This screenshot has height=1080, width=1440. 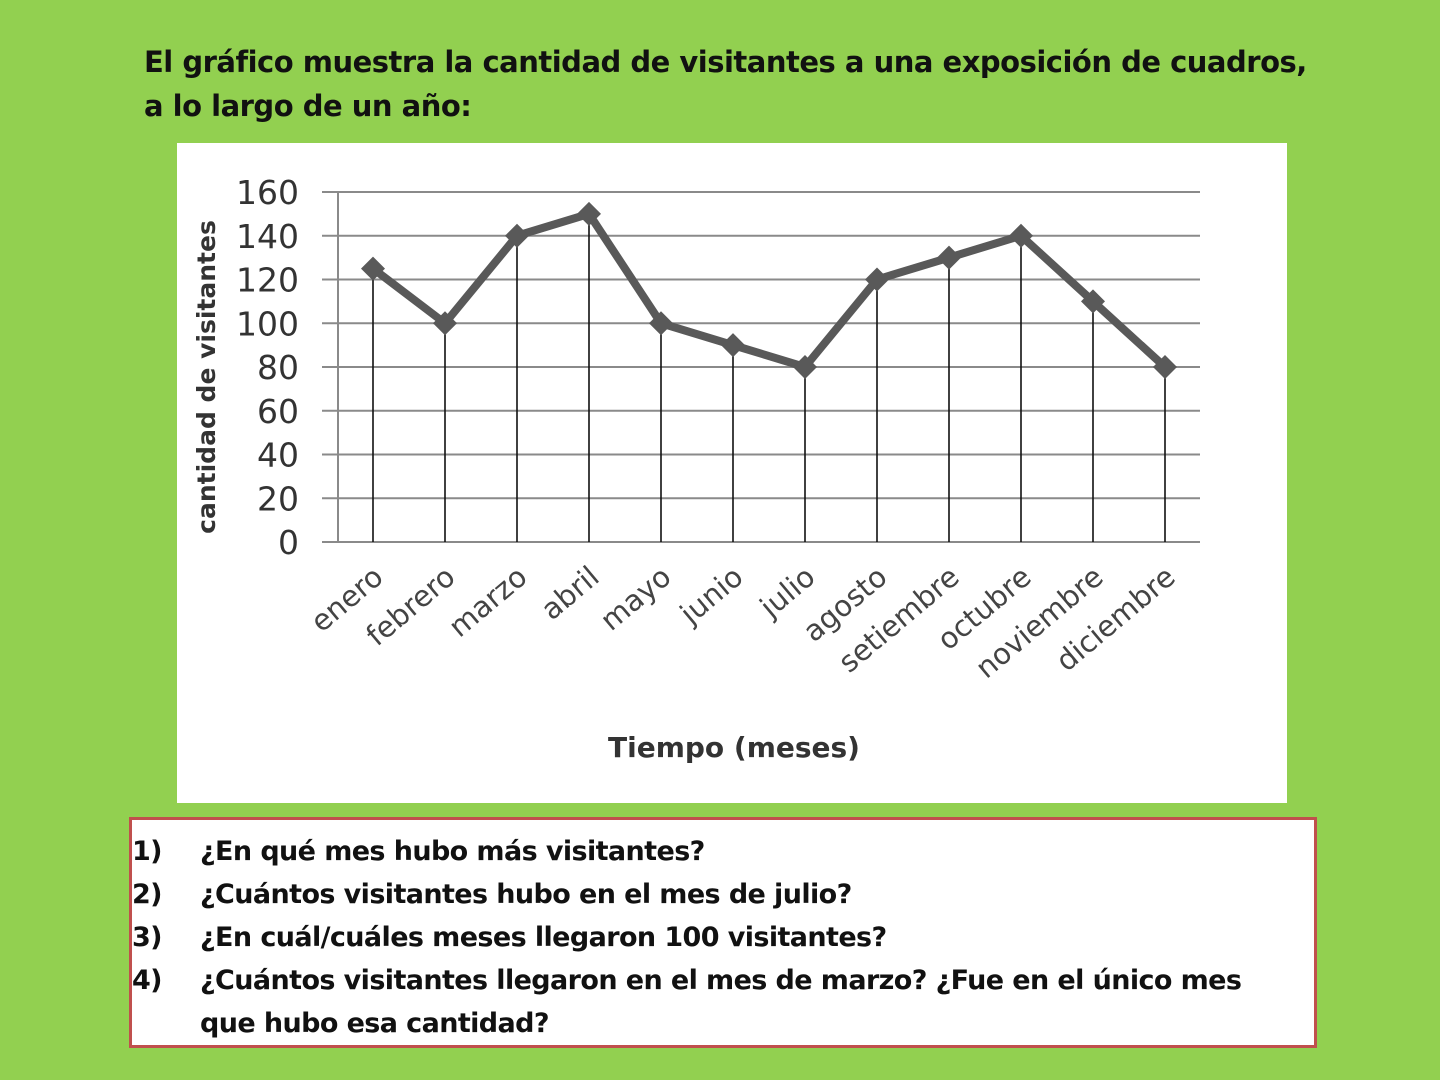 I want to click on data-line, so click(x=769, y=290).